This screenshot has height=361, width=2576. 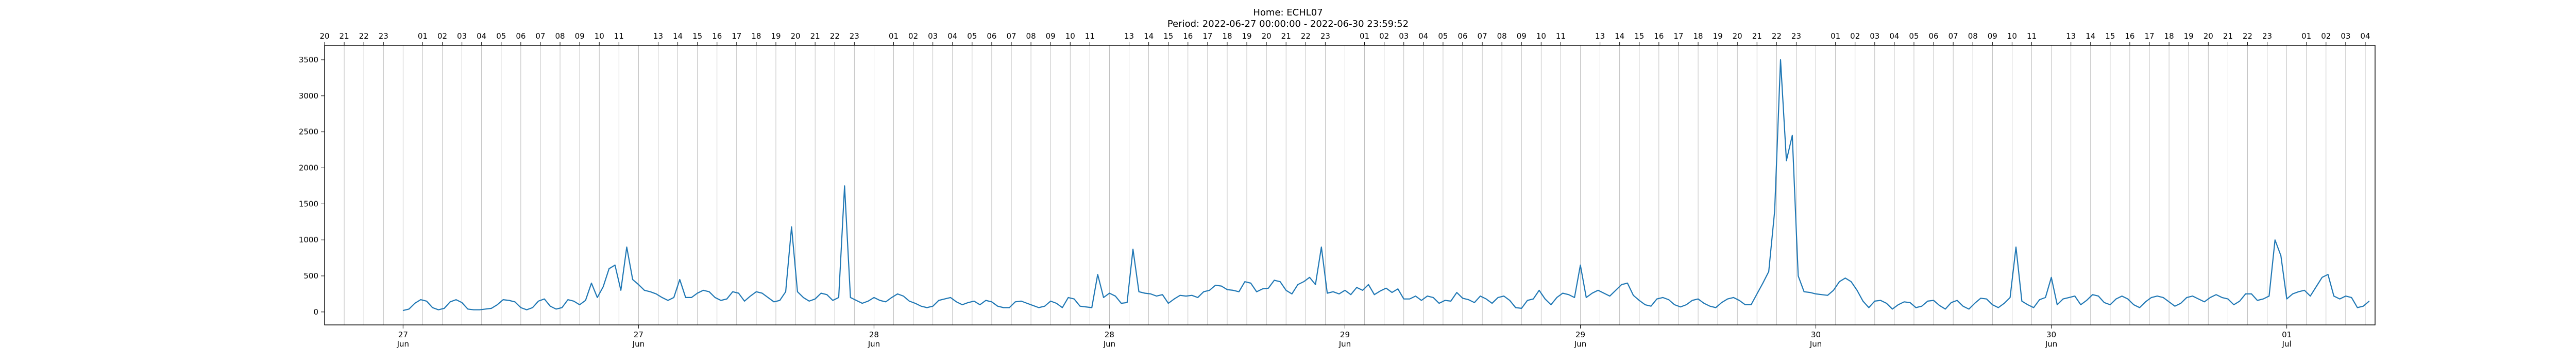 What do you see at coordinates (2032, 36) in the screenshot?
I see `top-tick-label: 11` at bounding box center [2032, 36].